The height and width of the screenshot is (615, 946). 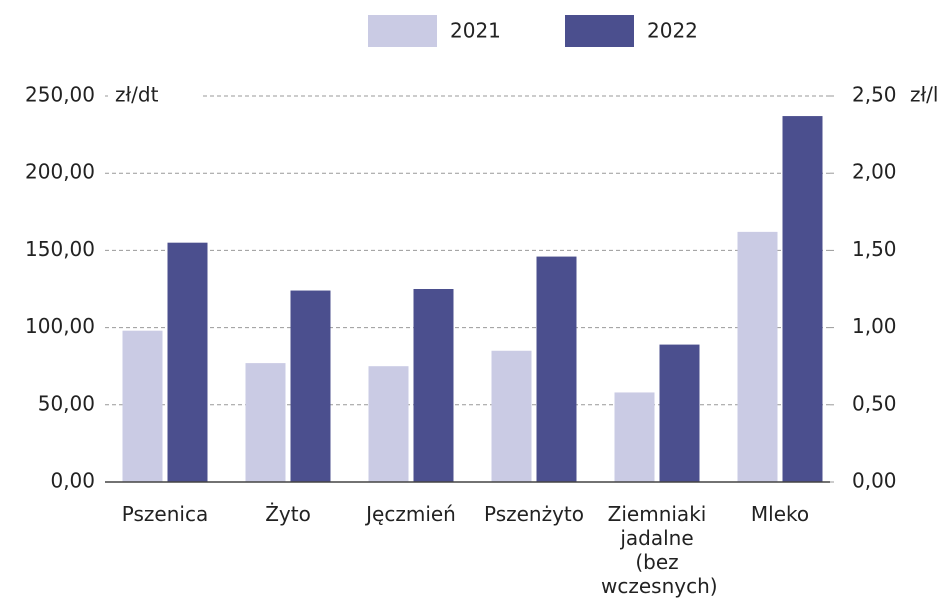 I want to click on y2-tick-label: 0,00, so click(x=874, y=481).